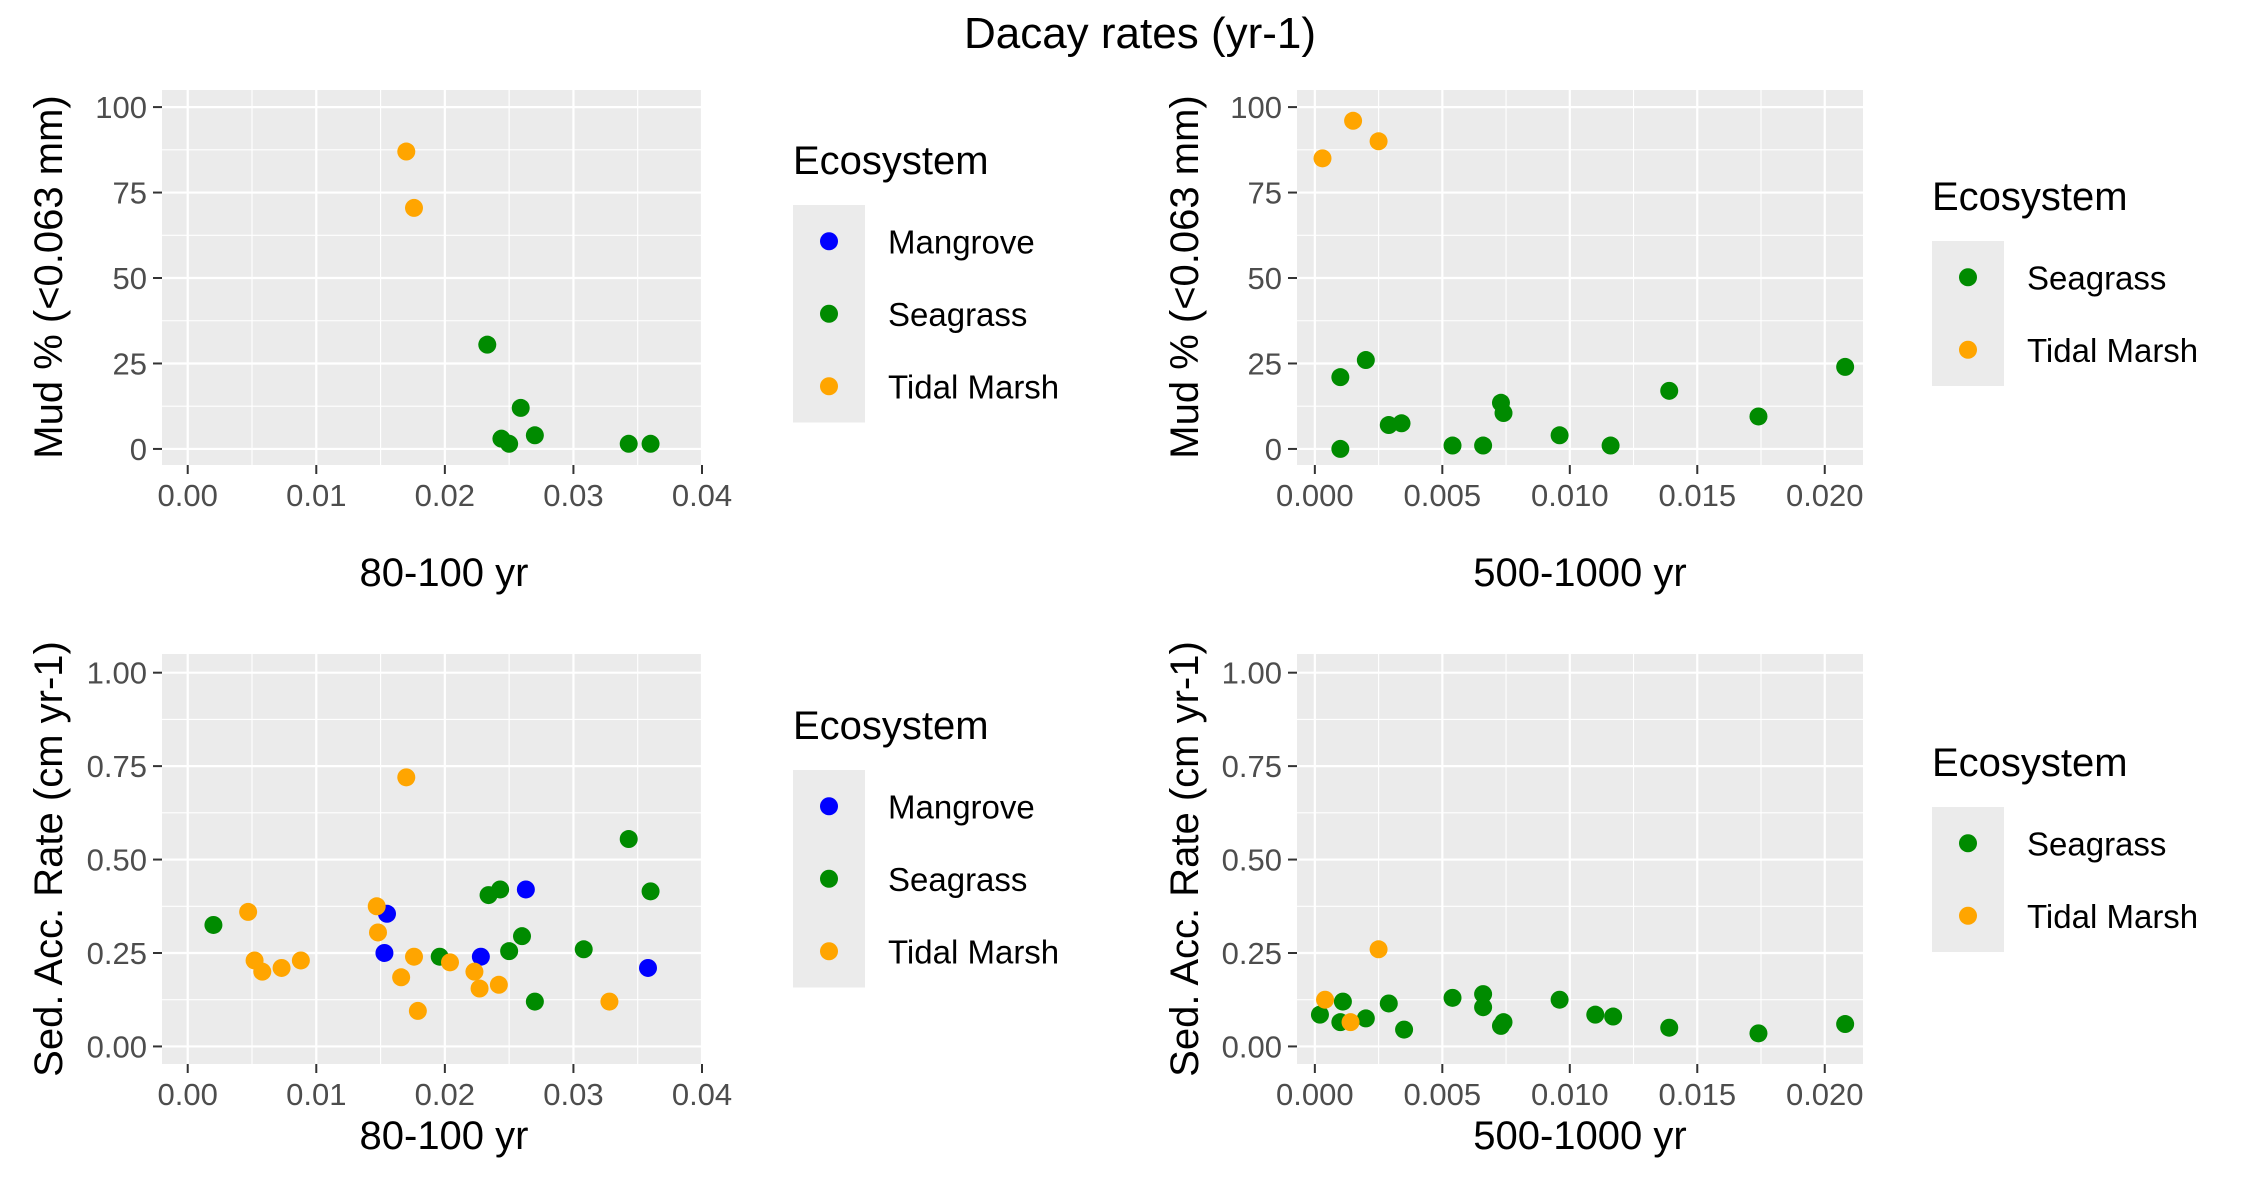  Describe the element at coordinates (117, 953) in the screenshot. I see `y-tick-label: 0.25` at that location.